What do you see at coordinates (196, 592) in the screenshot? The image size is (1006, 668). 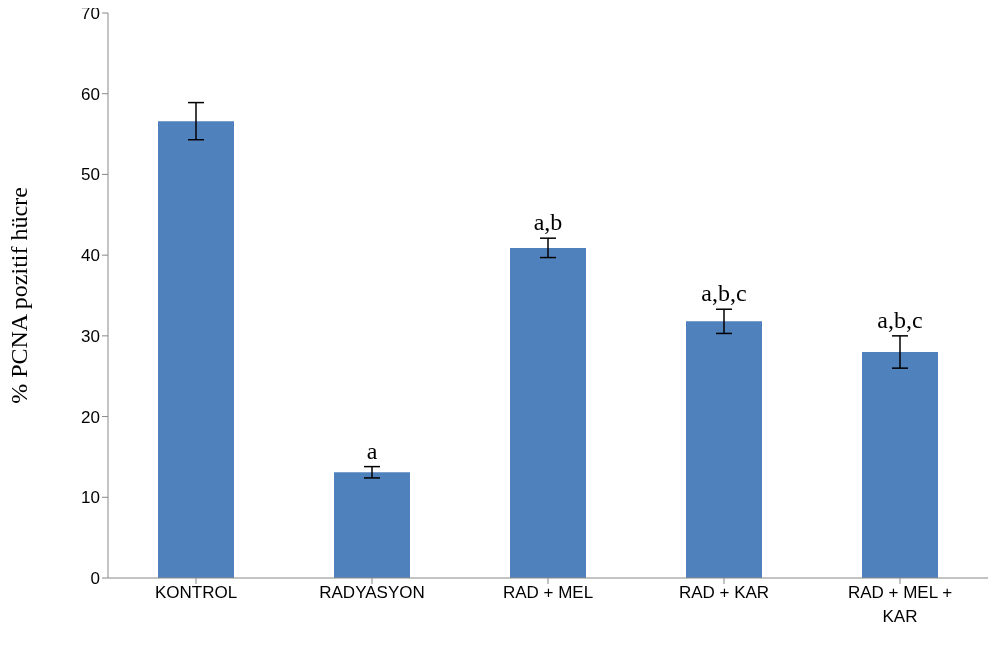 I see `x-tick-label: KONTROL` at bounding box center [196, 592].